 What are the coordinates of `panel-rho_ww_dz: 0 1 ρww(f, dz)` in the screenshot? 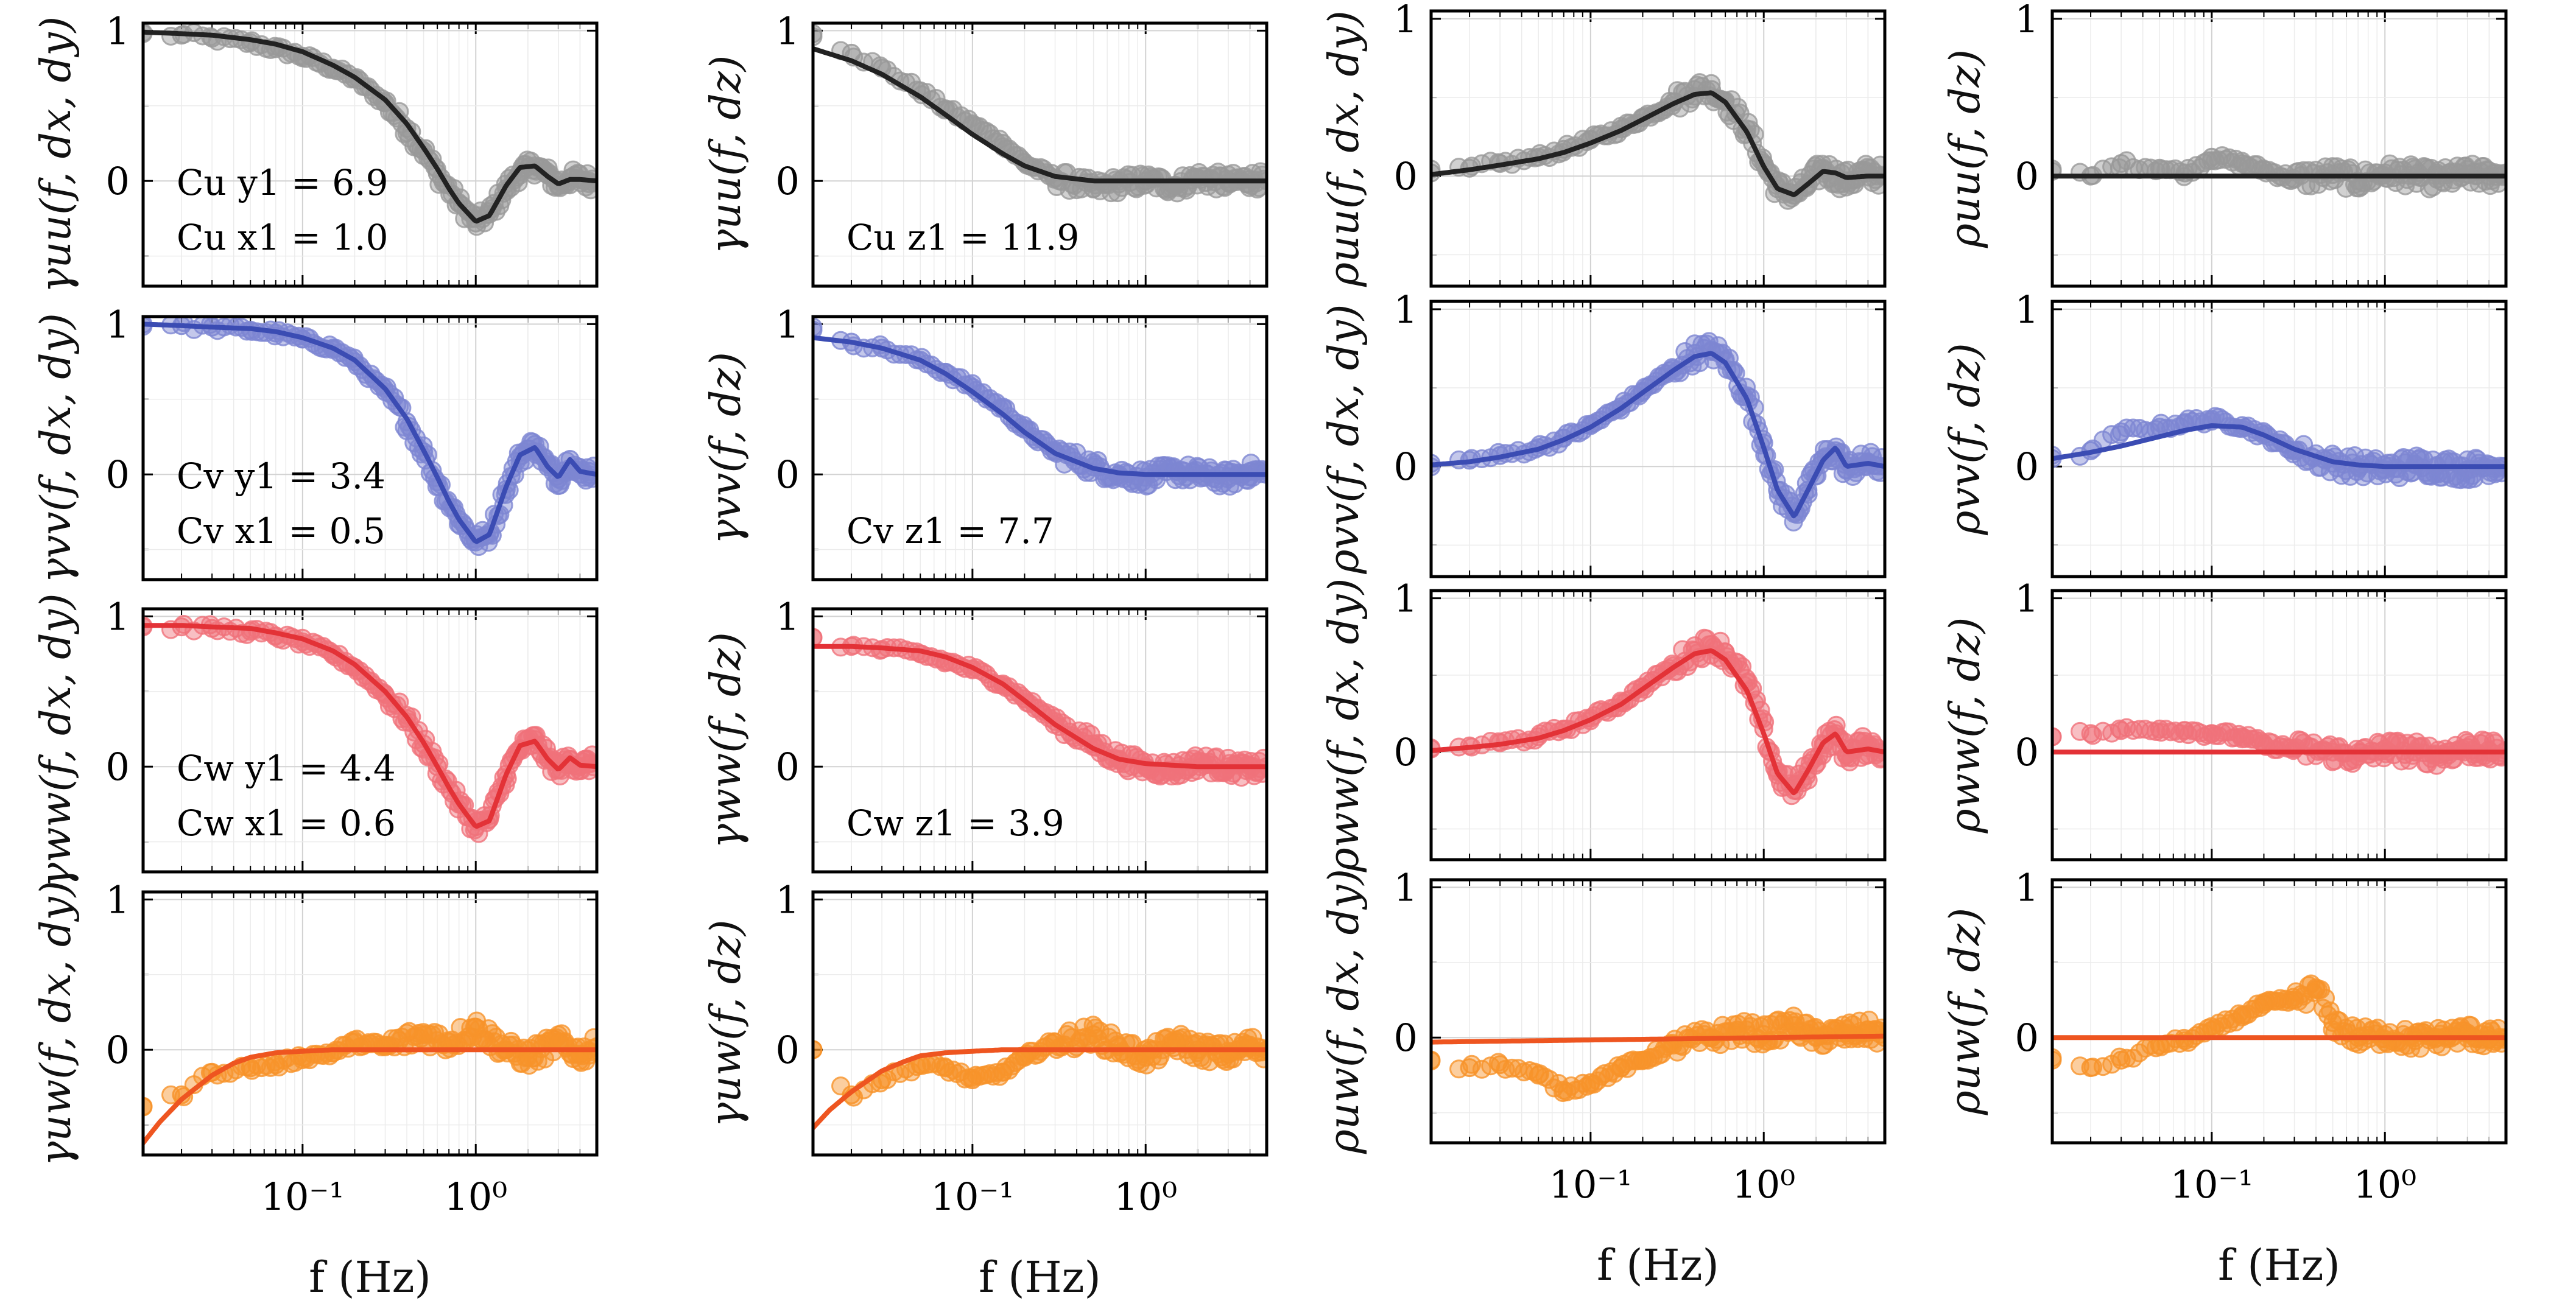 It's located at (2224, 719).